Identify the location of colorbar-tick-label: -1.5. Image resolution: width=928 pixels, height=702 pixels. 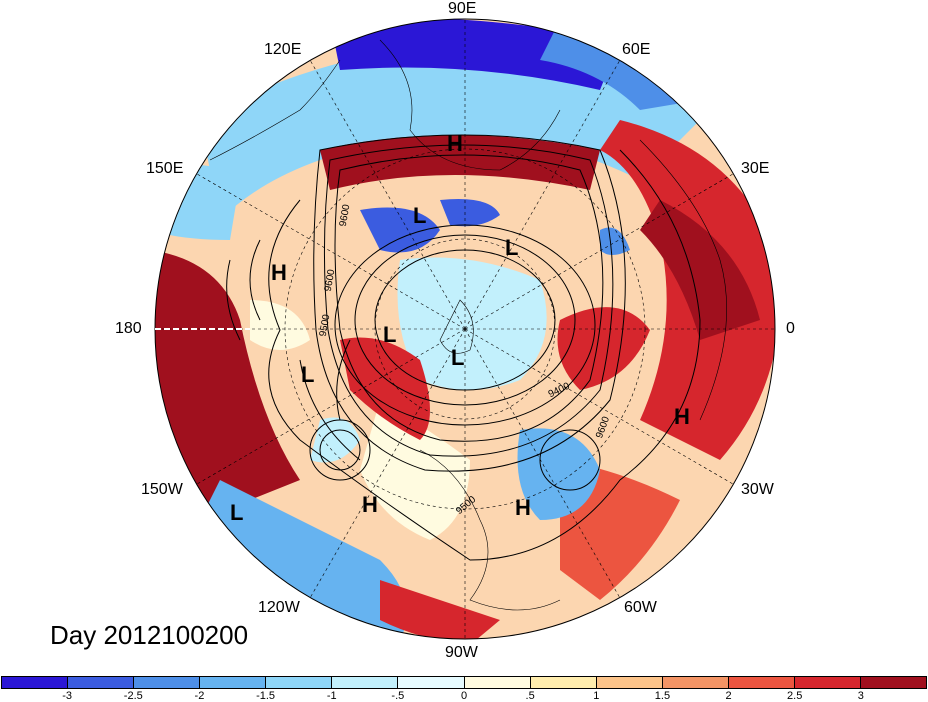
(266, 696).